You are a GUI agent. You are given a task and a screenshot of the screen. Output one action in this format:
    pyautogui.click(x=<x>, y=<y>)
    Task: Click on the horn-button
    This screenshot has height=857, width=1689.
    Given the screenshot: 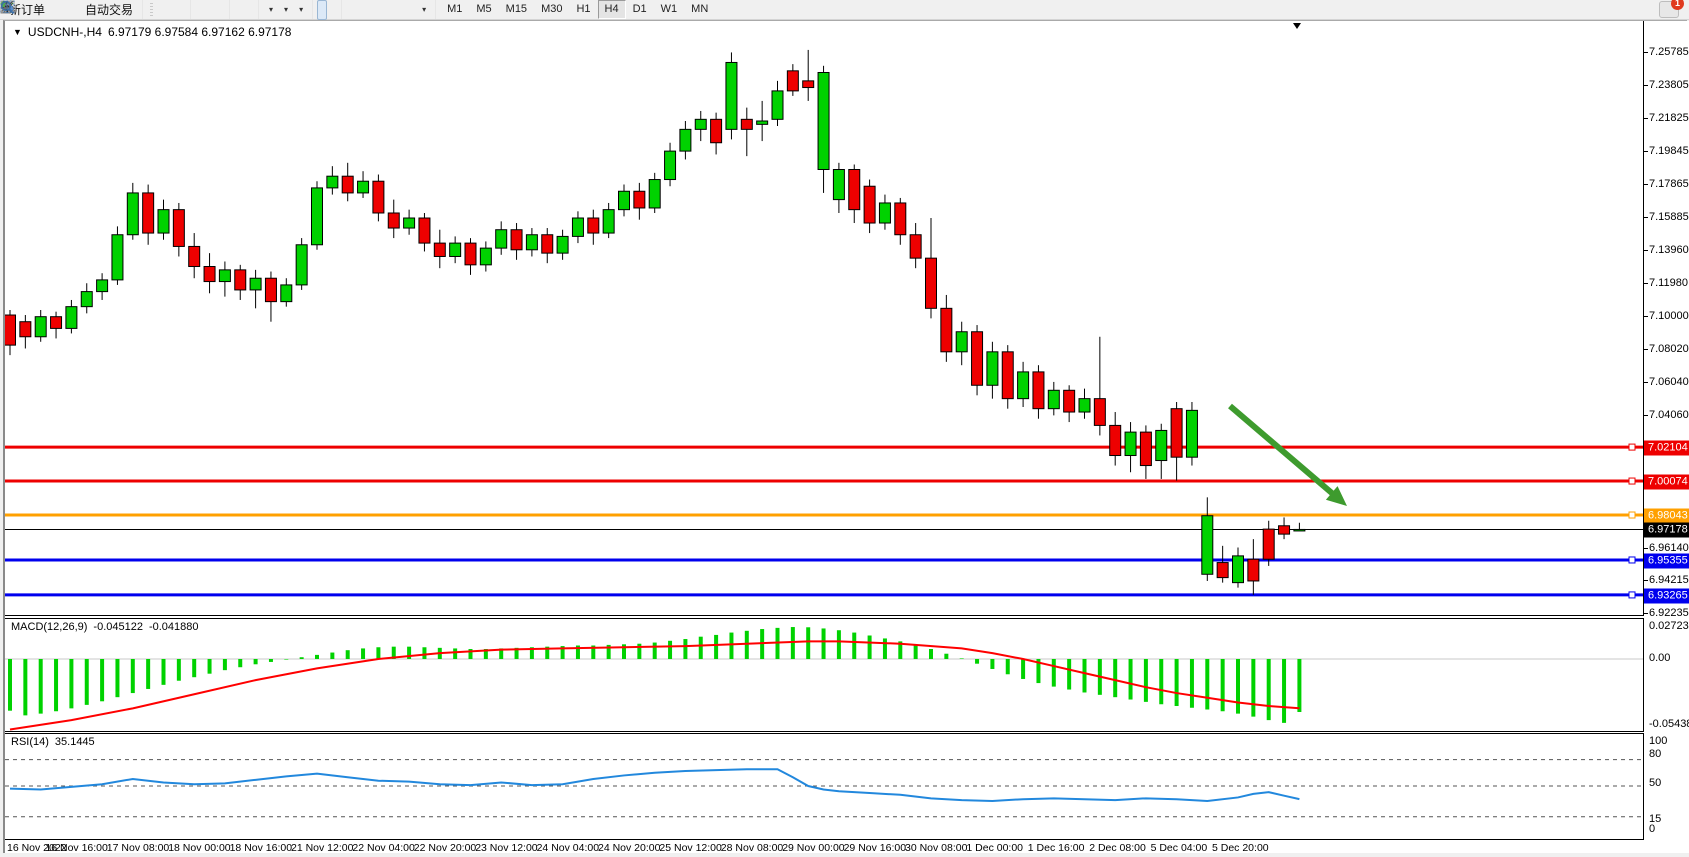 What is the action you would take?
    pyautogui.click(x=30, y=10)
    